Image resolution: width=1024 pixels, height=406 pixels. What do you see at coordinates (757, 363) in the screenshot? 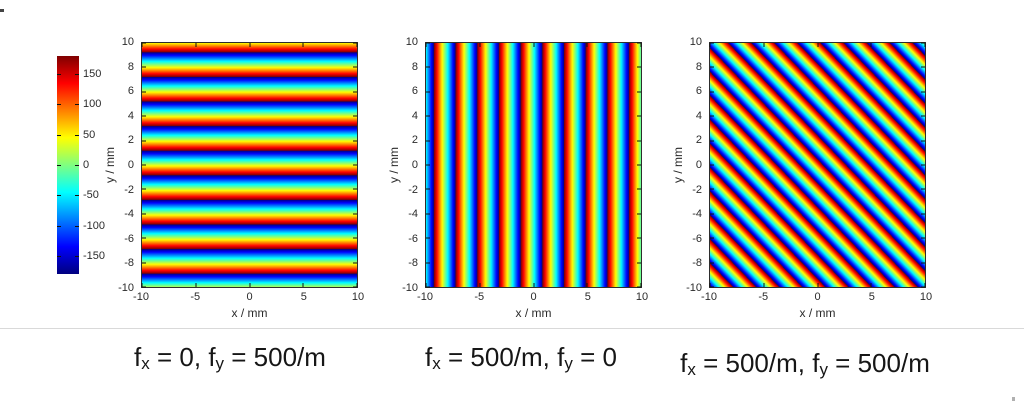
I see `caption-text: = 500/m, f` at bounding box center [757, 363].